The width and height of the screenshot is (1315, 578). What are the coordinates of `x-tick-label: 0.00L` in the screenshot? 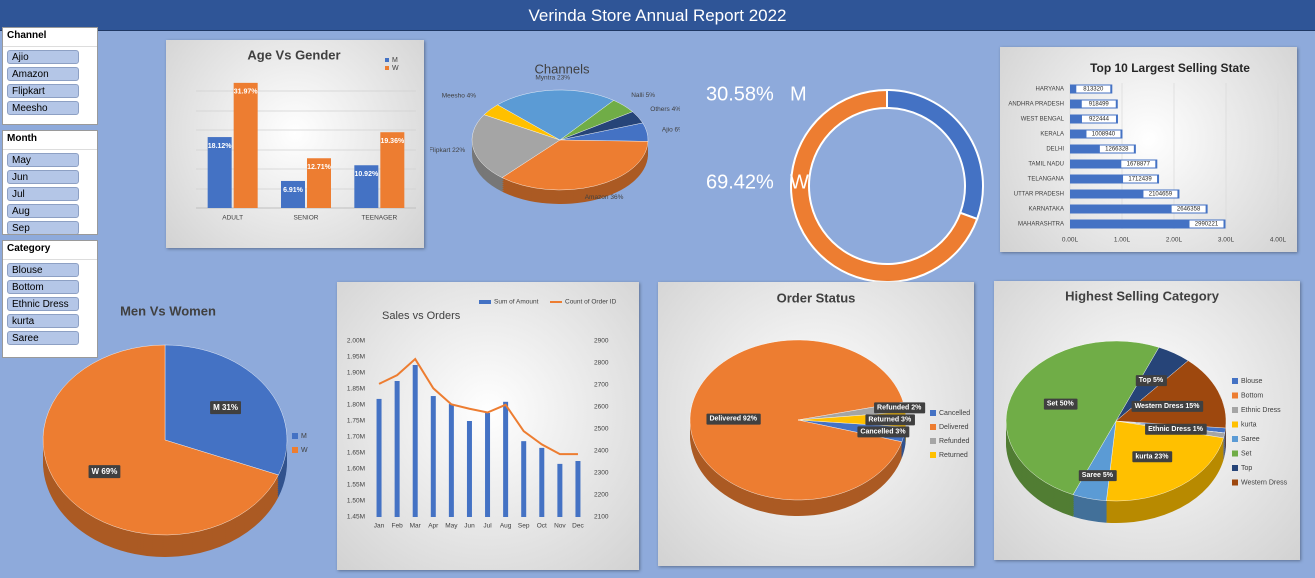 It's located at (1070, 240).